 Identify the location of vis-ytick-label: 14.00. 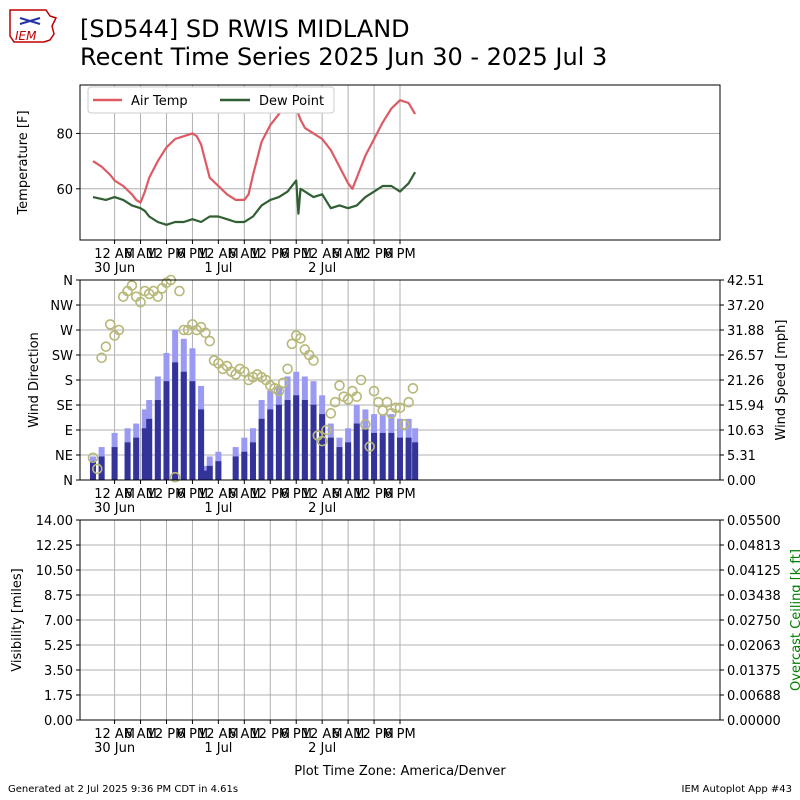
(54, 521).